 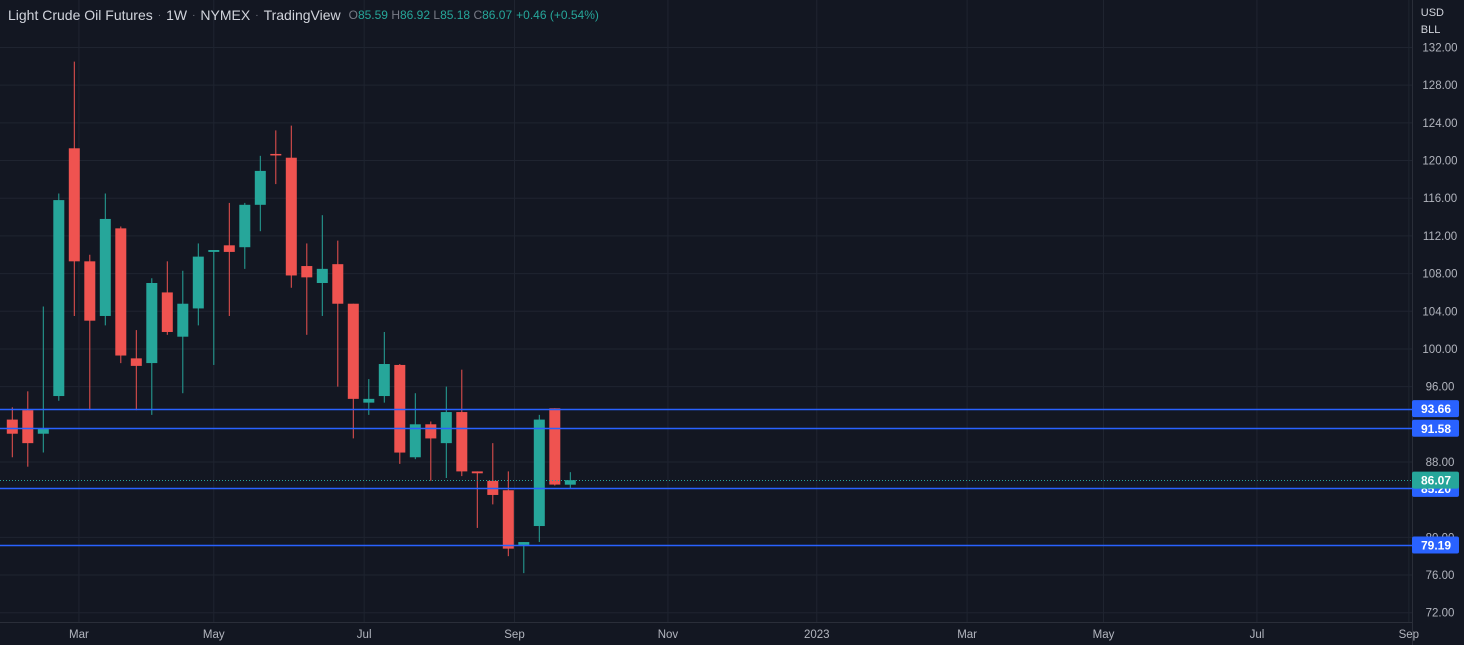 I want to click on source-label: TradingView, so click(x=302, y=15).